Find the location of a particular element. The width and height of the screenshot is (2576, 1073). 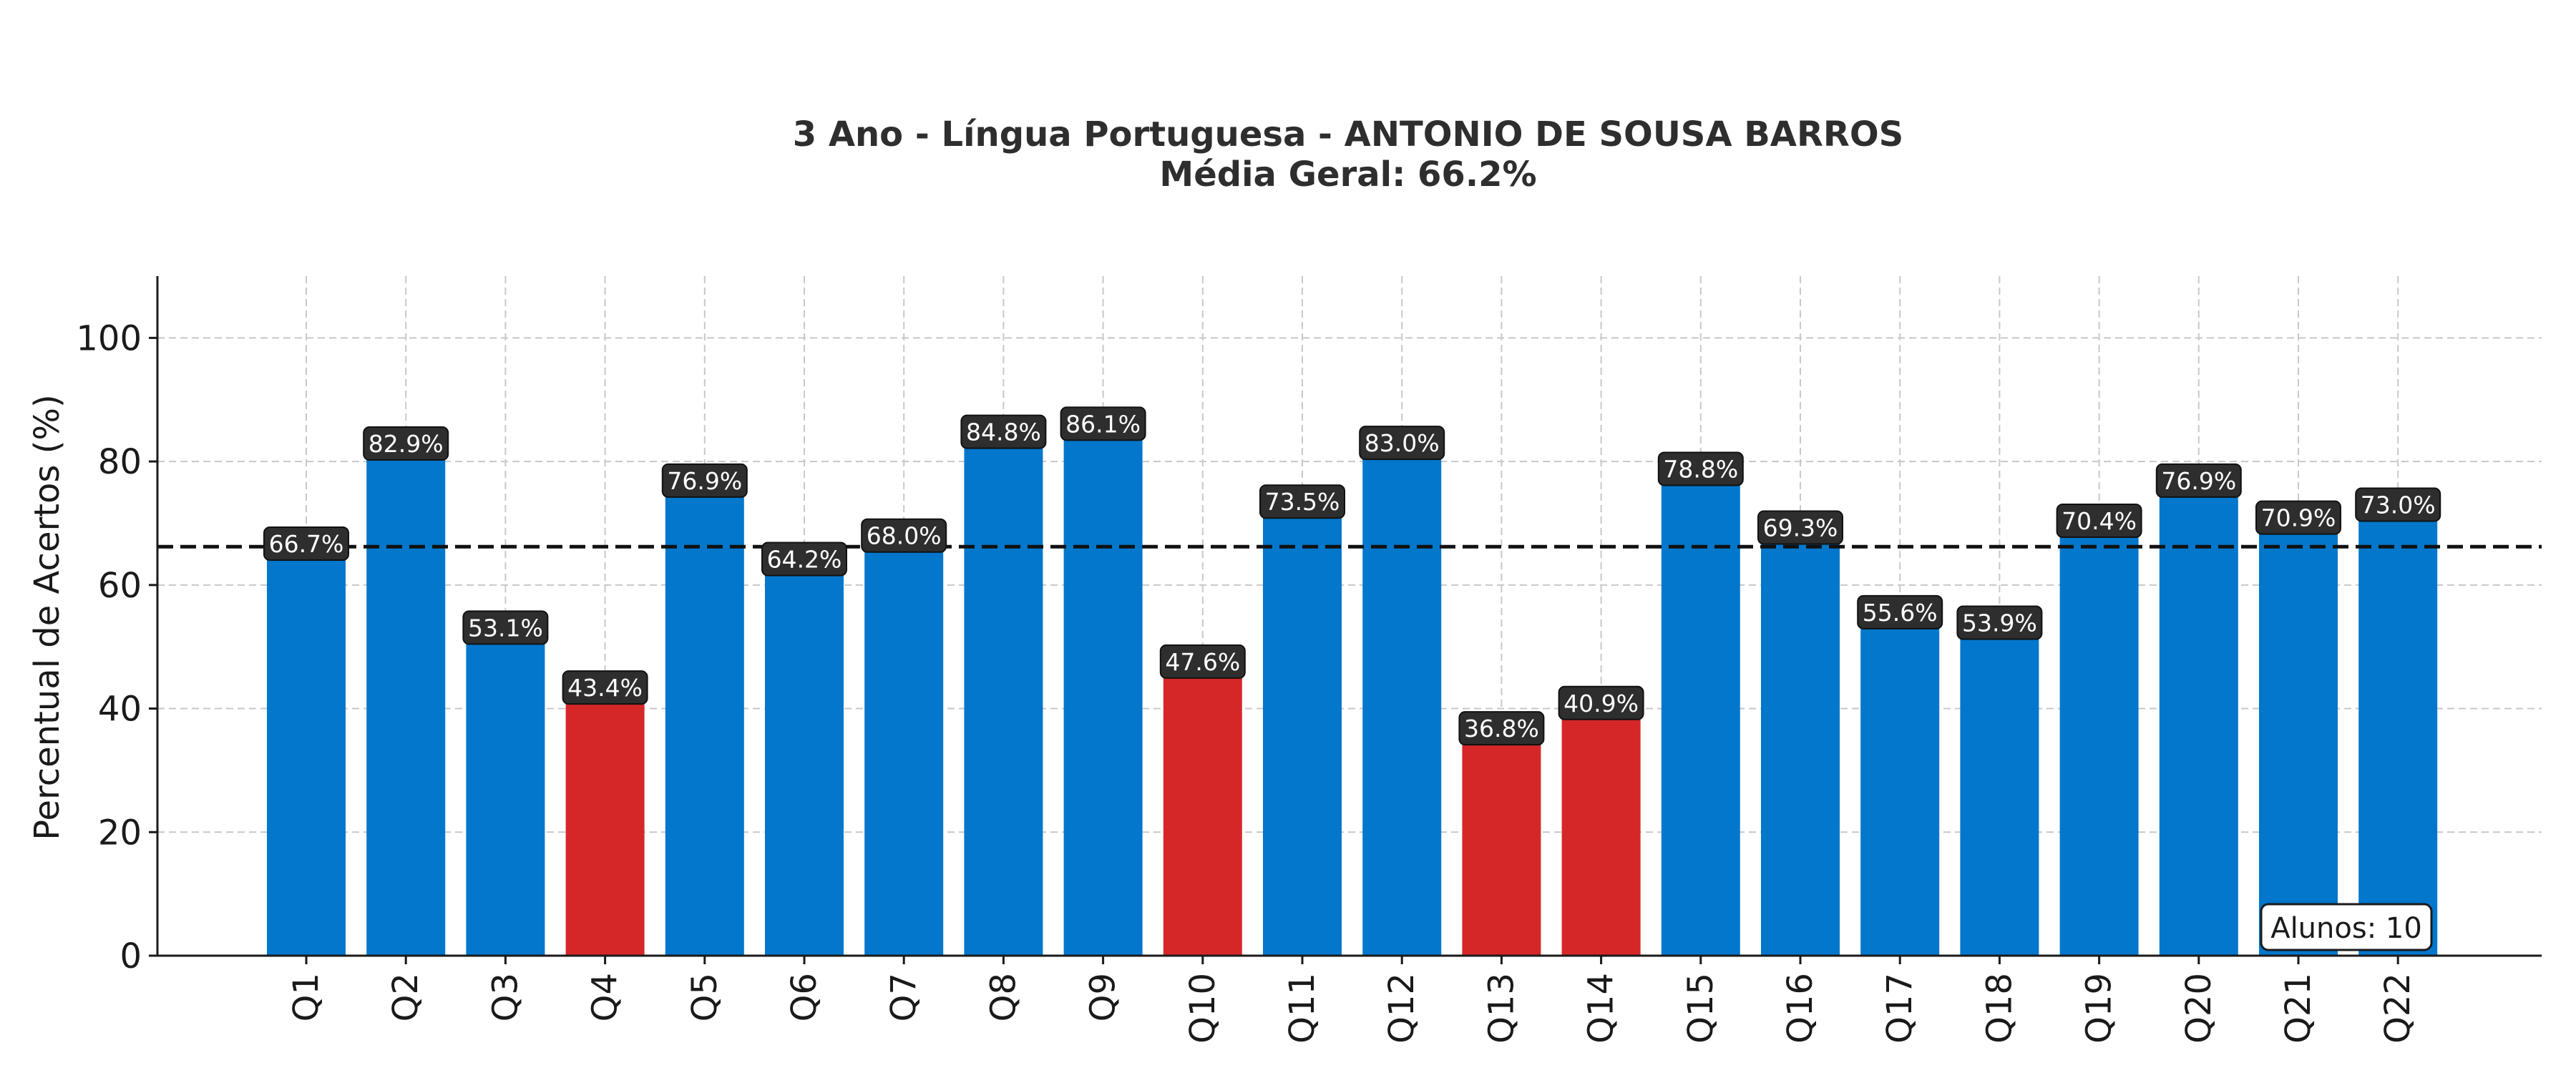

bar-q4 is located at coordinates (605, 821).